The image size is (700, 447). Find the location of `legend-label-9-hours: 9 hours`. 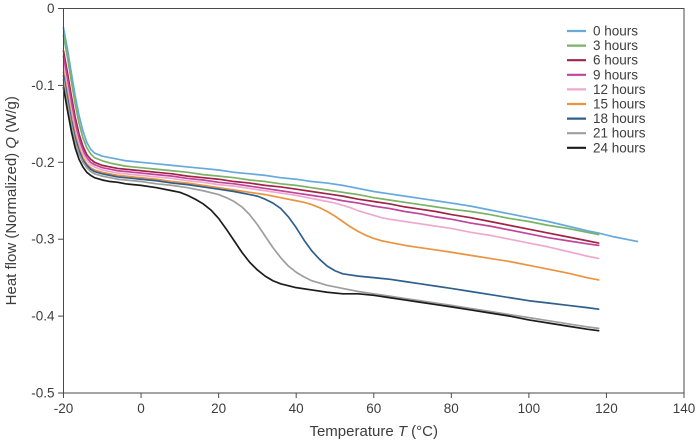

legend-label-9-hours: 9 hours is located at coordinates (615, 74).